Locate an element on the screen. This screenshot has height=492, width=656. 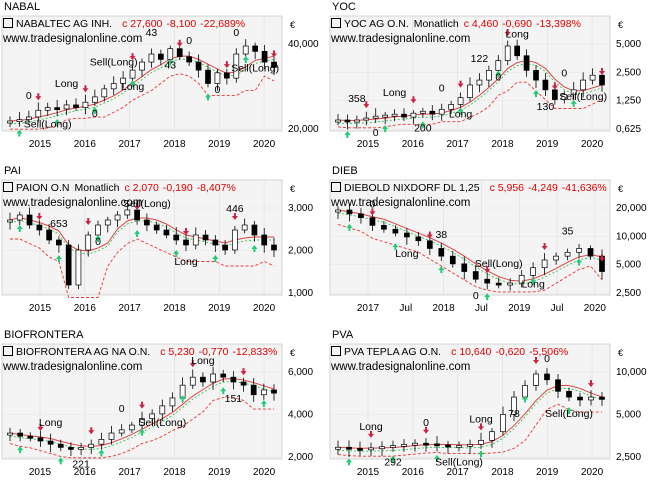
panel-tab-title: NABAL is located at coordinates (22, 7).